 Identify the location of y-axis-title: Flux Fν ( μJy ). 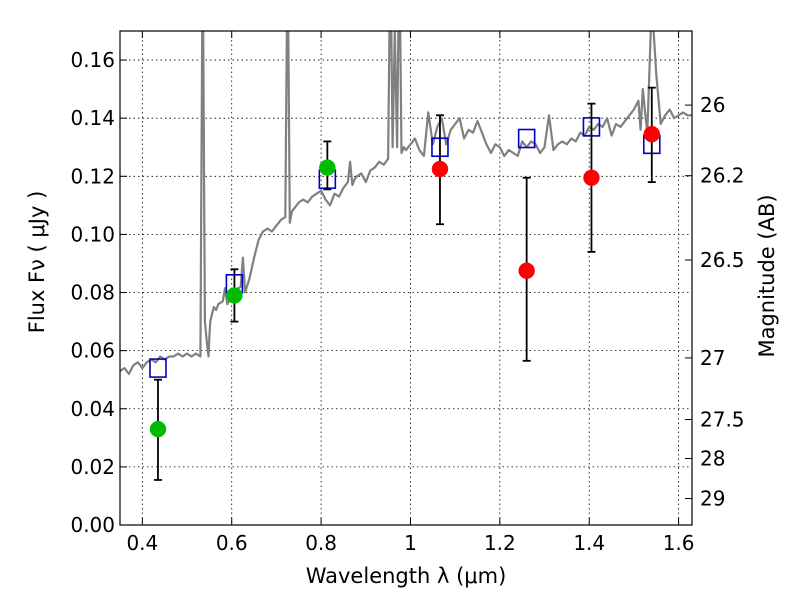
(37, 262).